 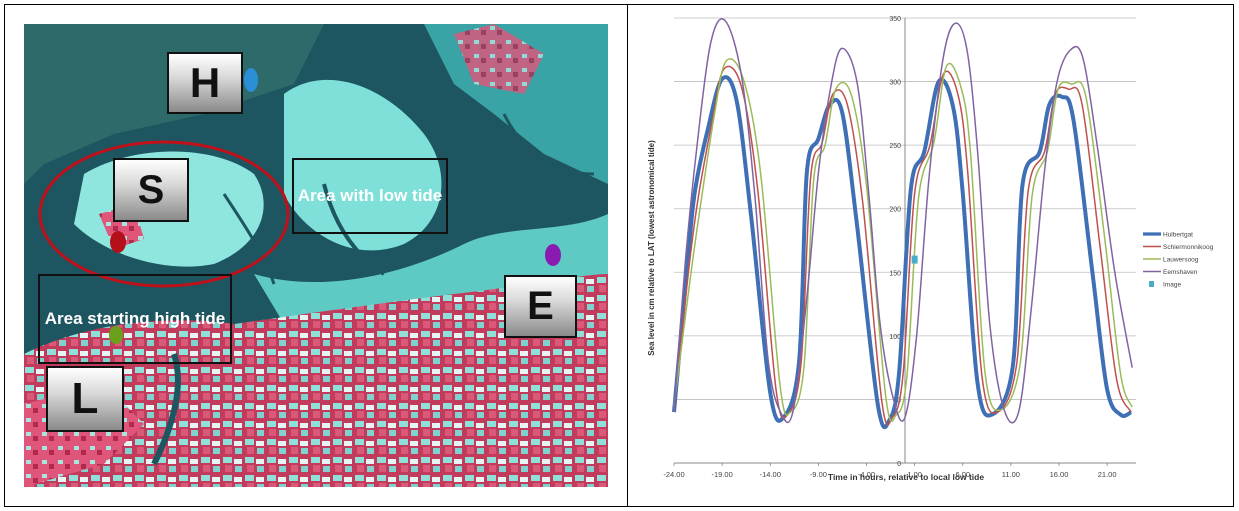 What do you see at coordinates (118, 242) in the screenshot?
I see `s-location-dot` at bounding box center [118, 242].